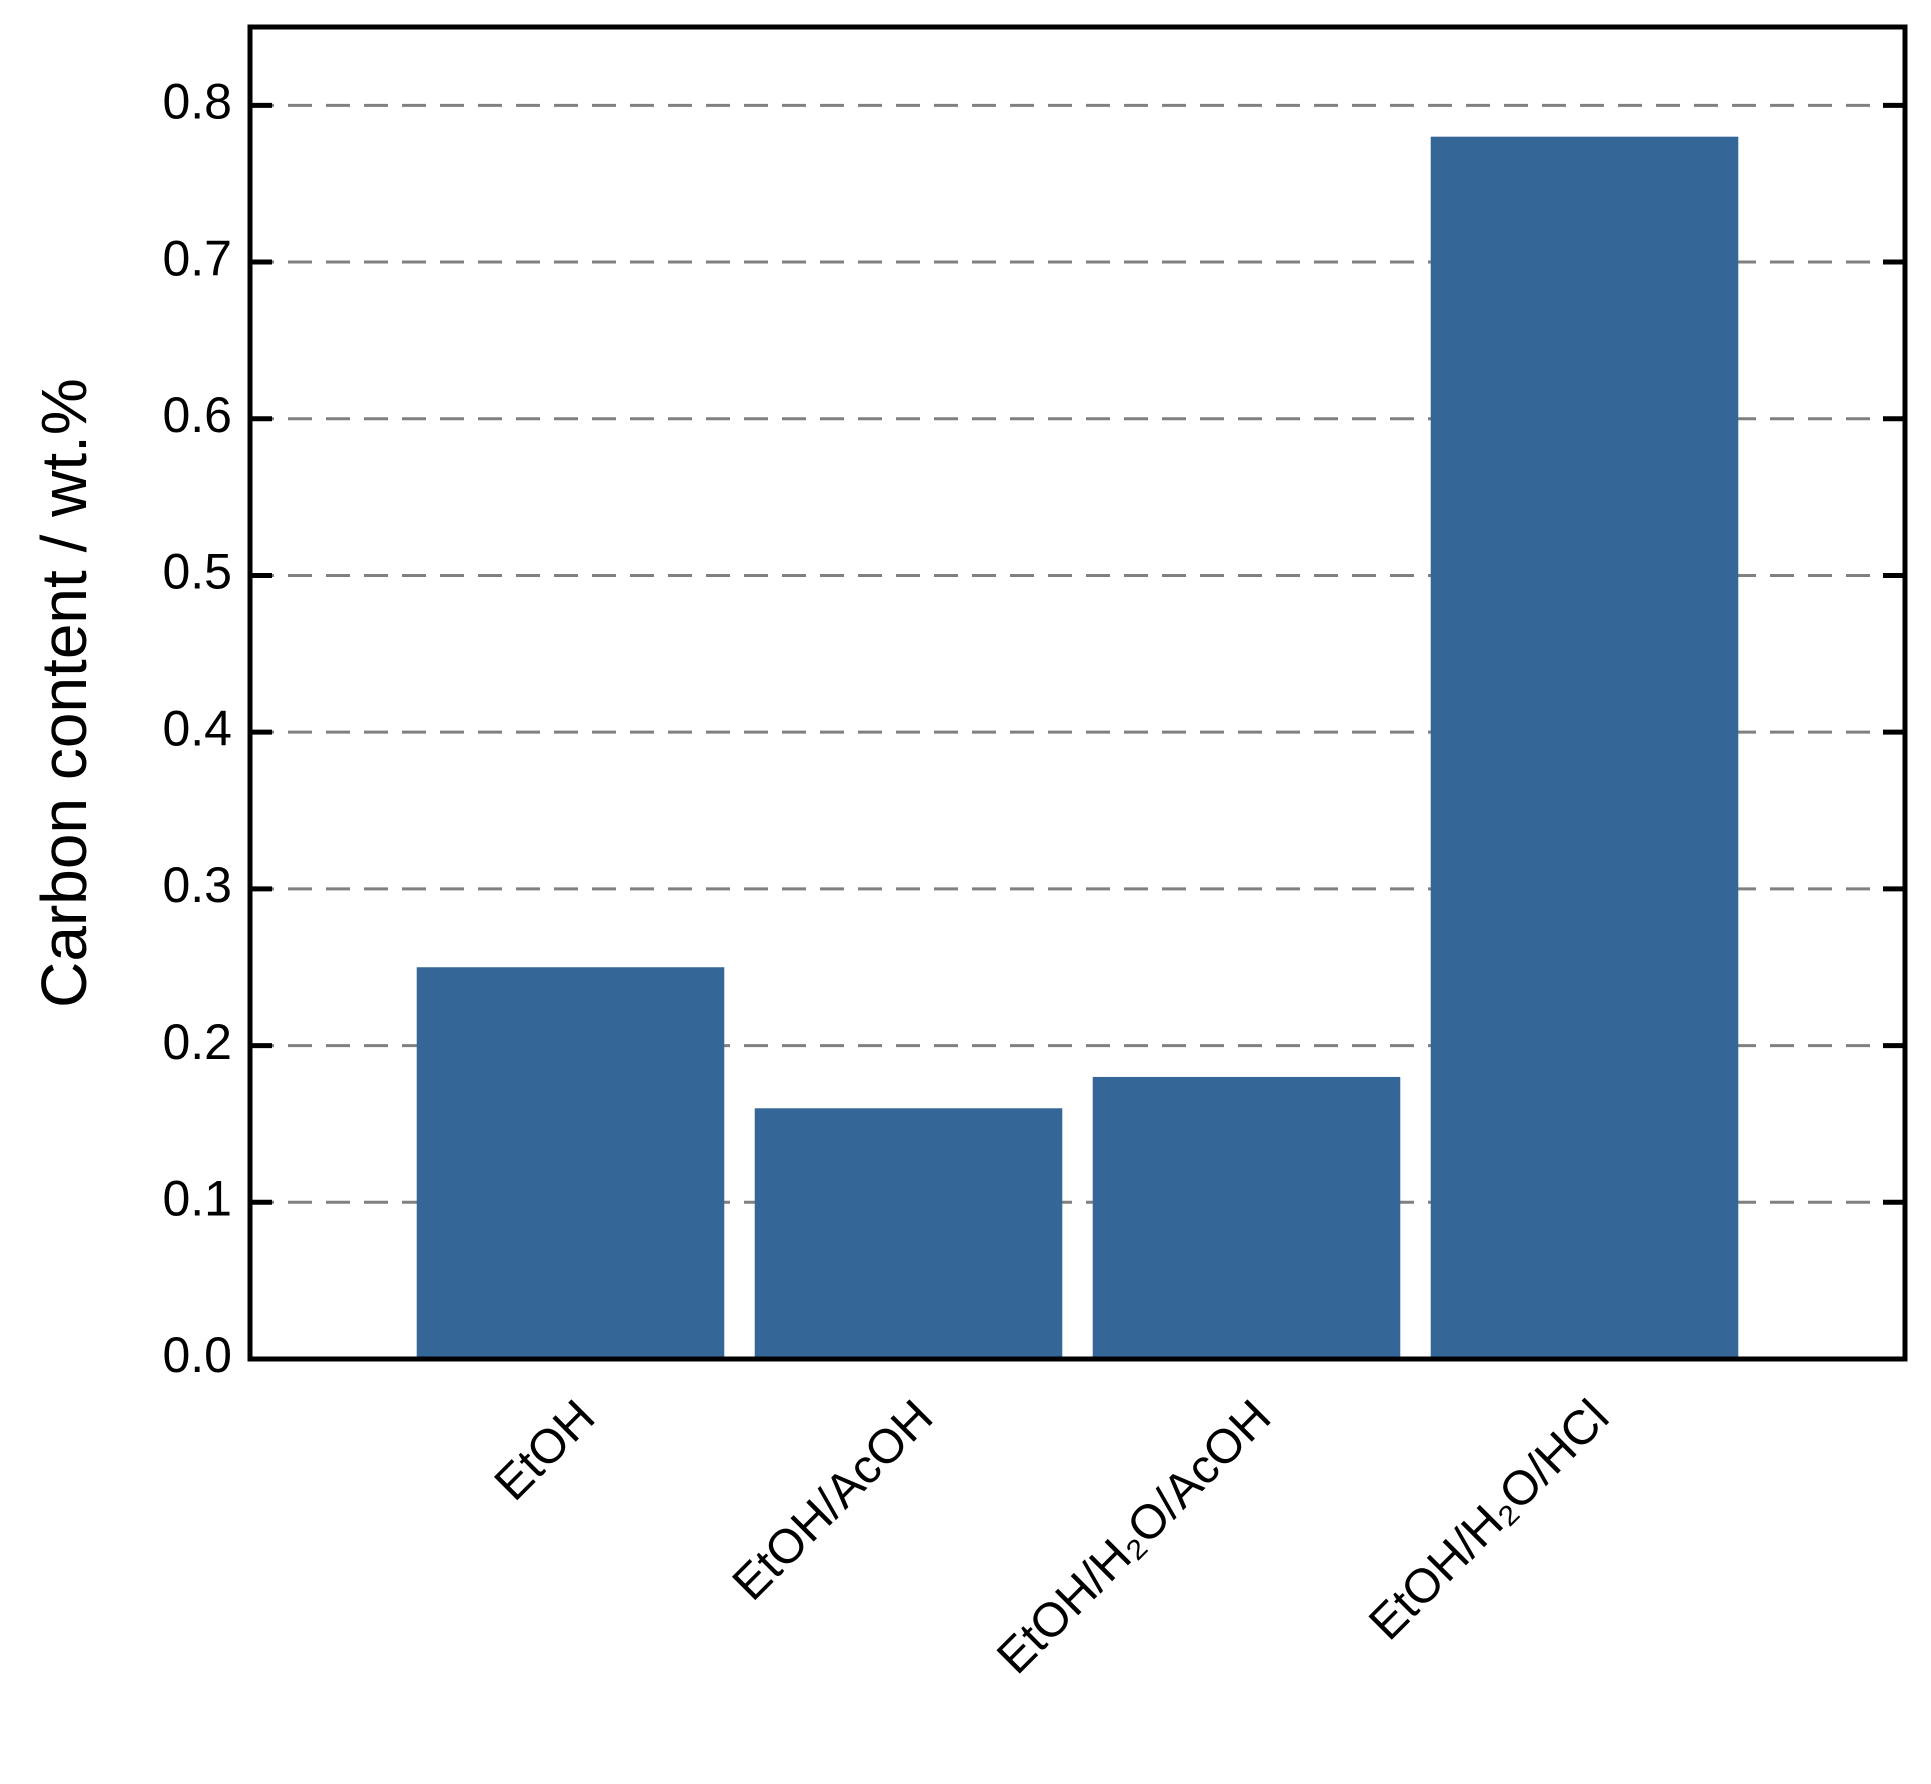  I want to click on y-tick-label: 0.0, so click(197, 1355).